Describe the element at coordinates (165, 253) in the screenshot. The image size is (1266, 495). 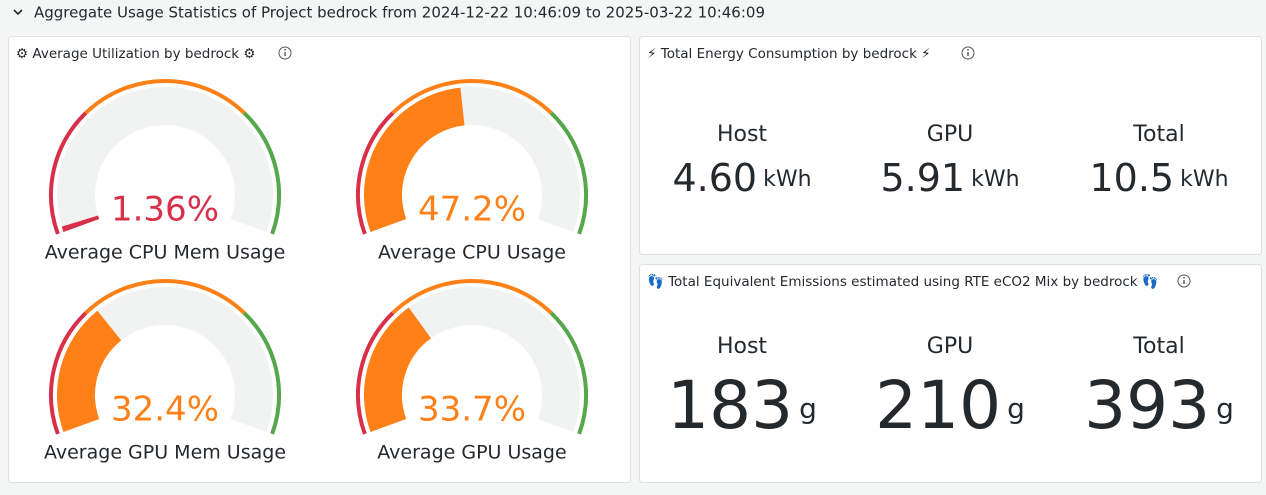
I see `gauge-title: Average CPU Mem Usage` at that location.